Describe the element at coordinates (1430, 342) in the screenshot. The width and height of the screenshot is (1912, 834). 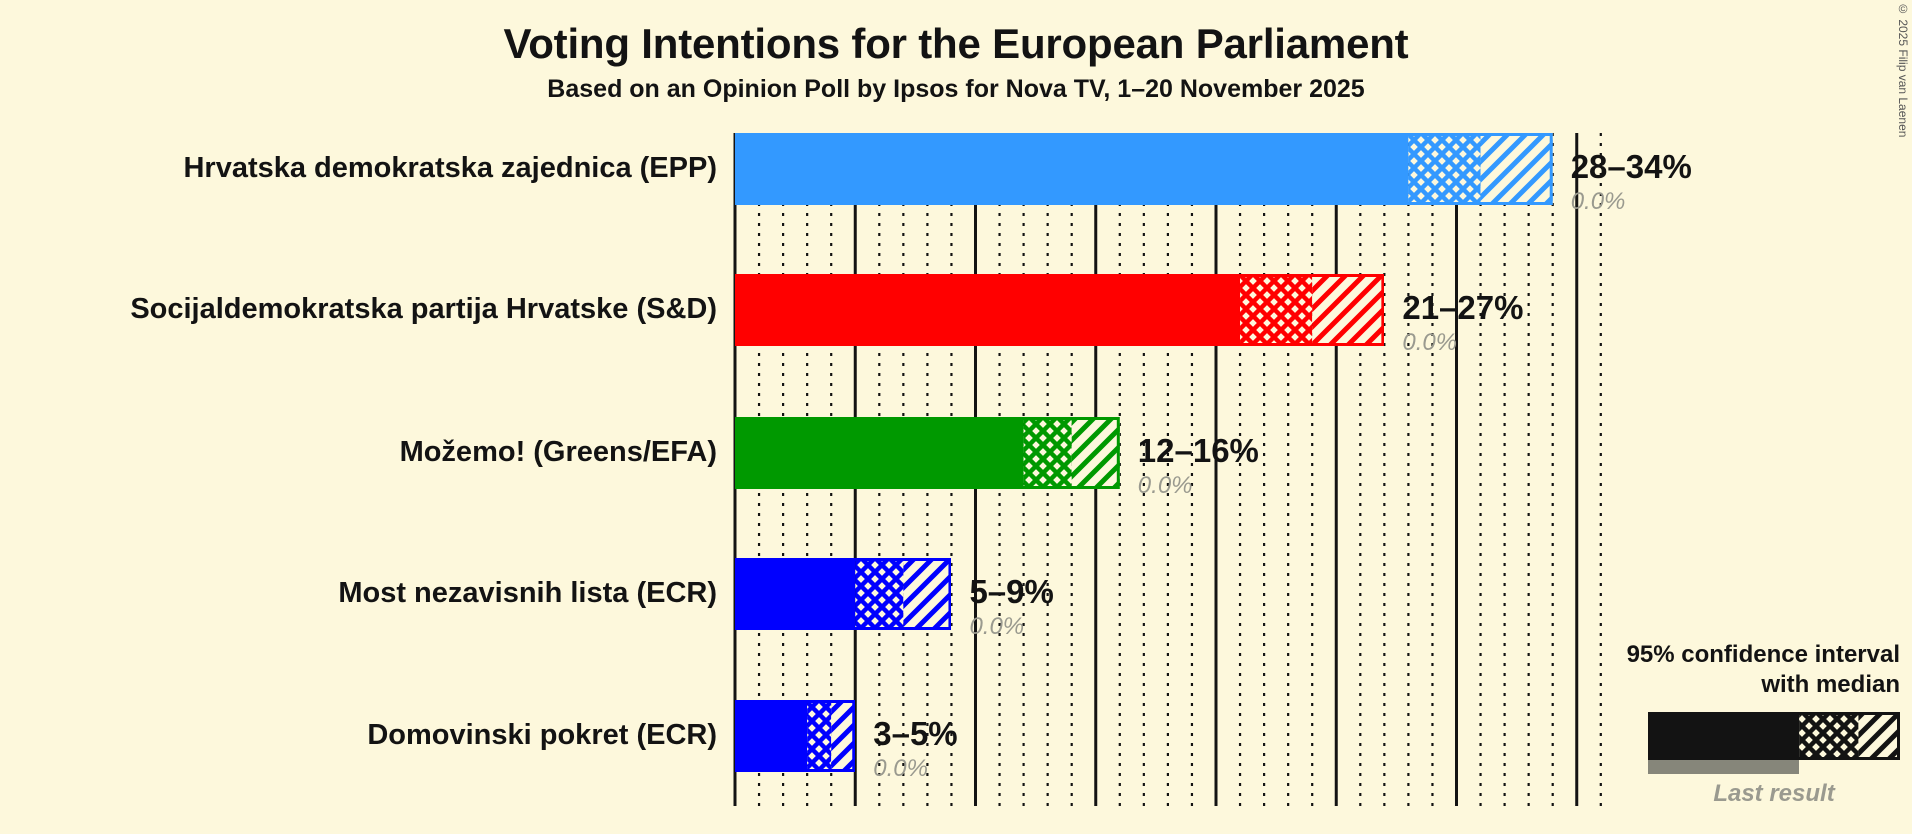
I see `last-result-label-2: 0.0%` at that location.